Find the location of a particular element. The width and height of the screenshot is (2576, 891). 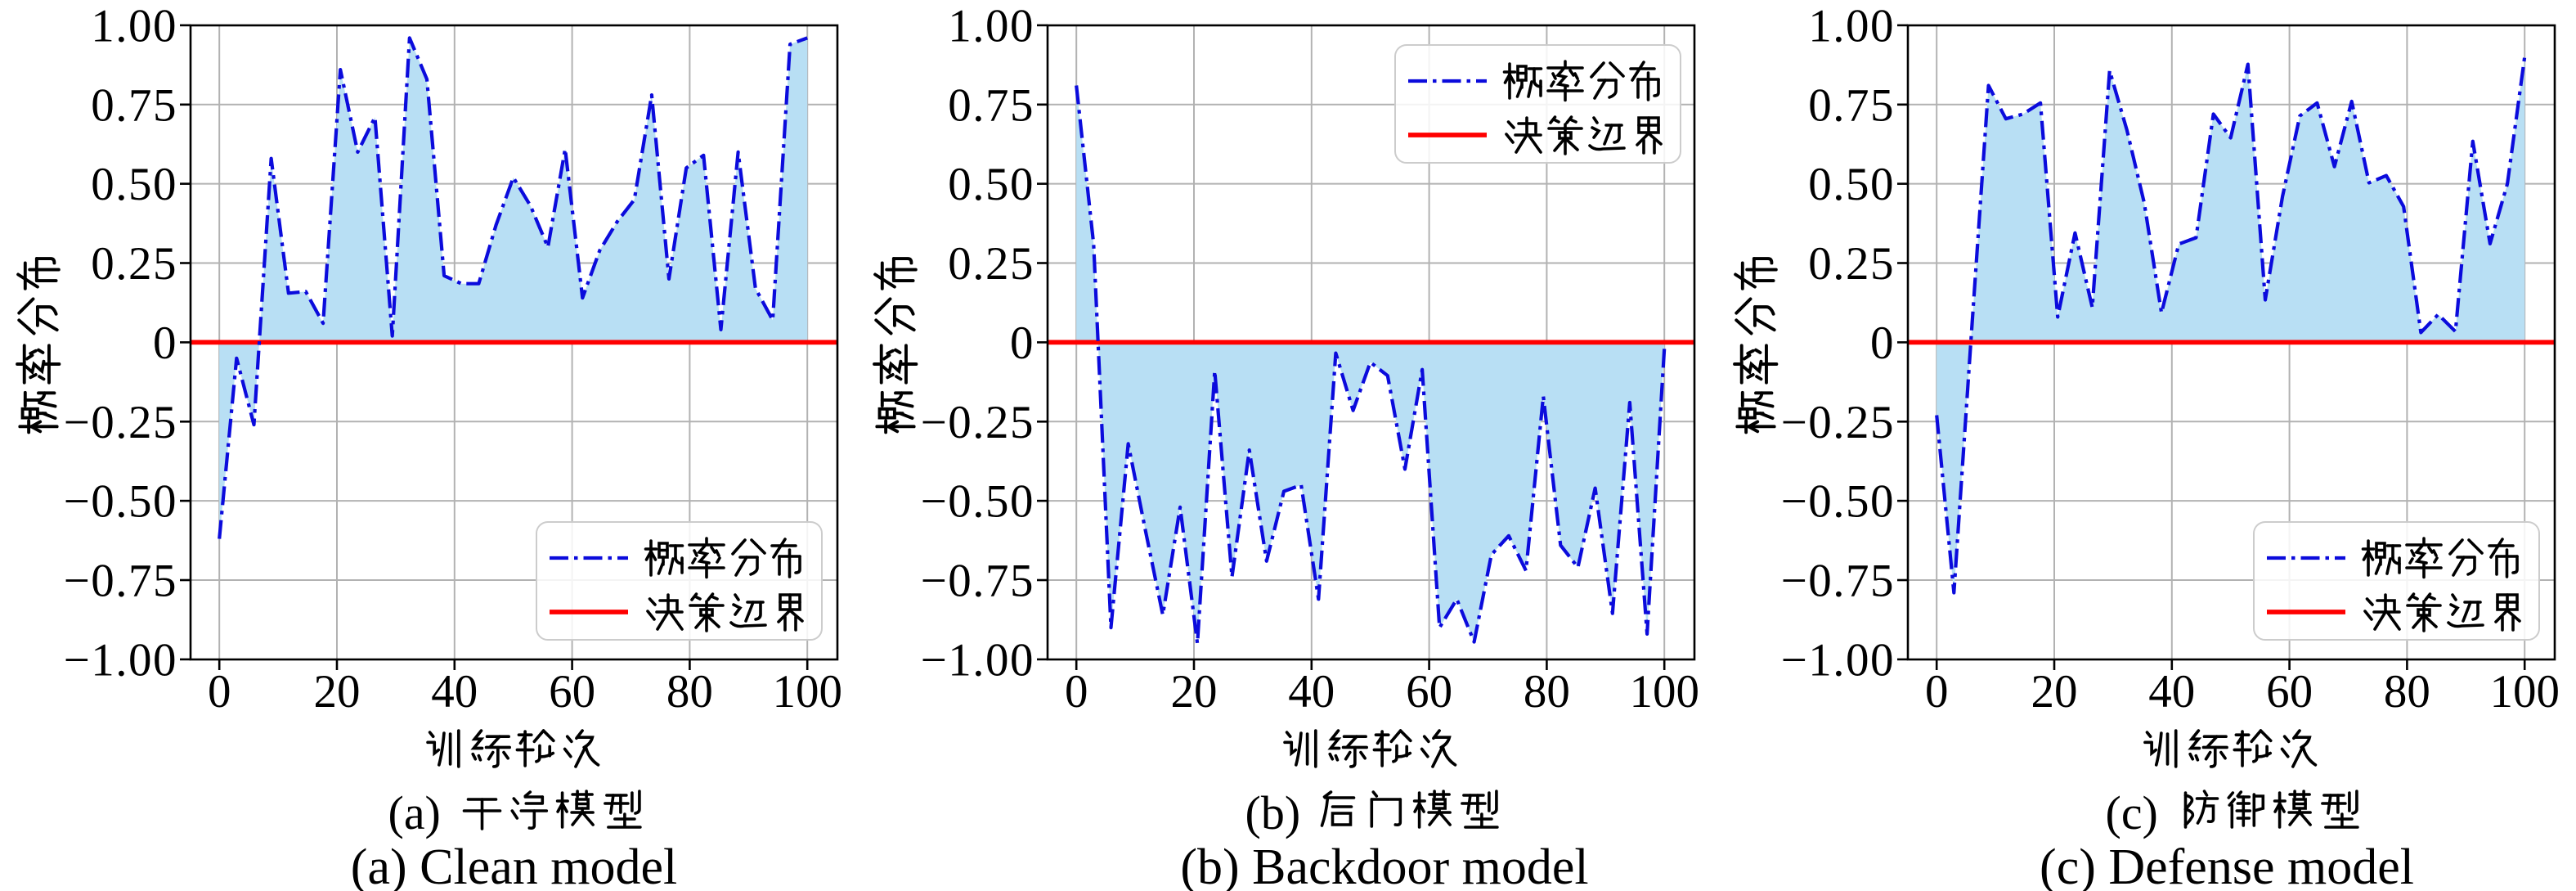

svg-text: (b) is located at coordinates (1273, 813).